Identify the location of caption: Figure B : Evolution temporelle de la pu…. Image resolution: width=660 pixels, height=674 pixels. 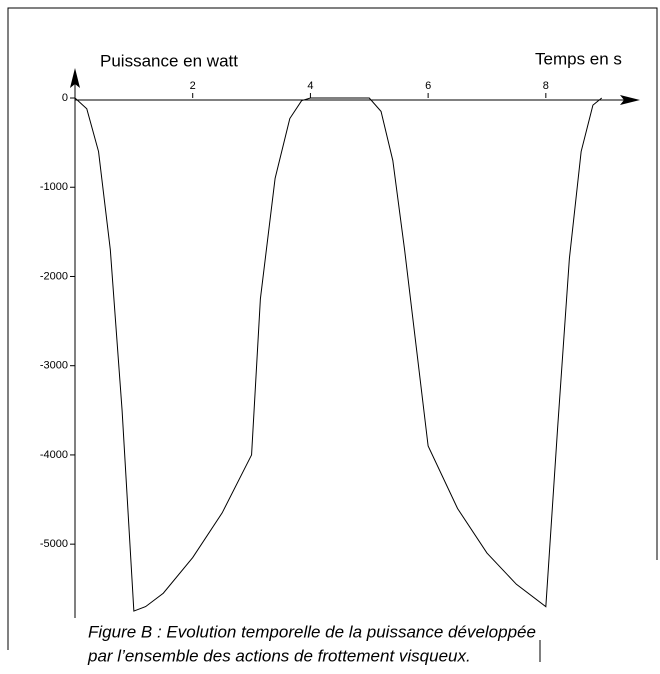
(312, 631).